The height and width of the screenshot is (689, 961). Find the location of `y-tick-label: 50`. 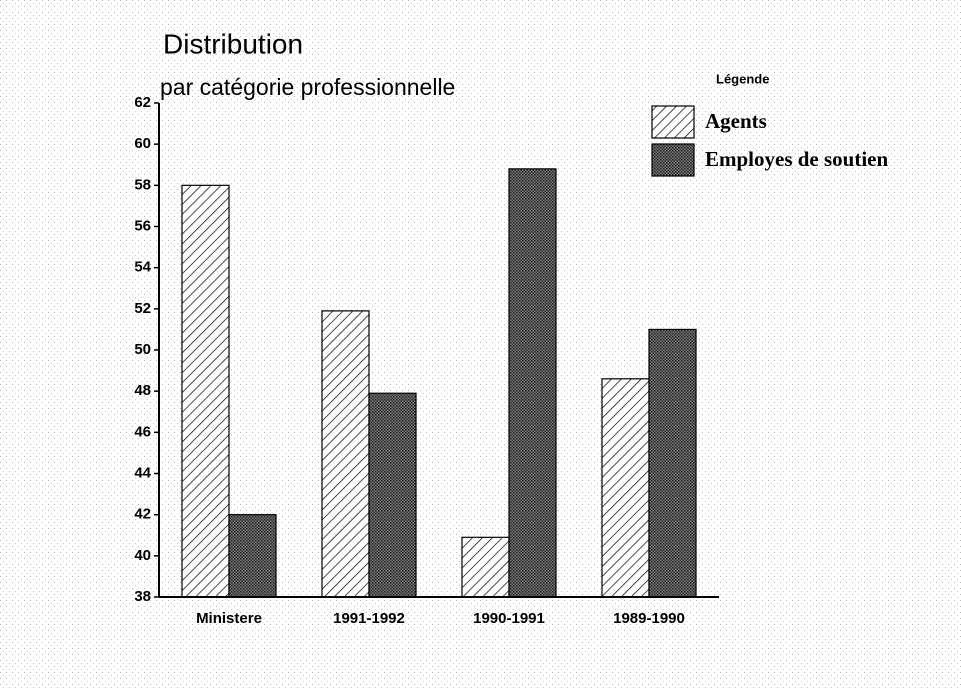

y-tick-label: 50 is located at coordinates (142, 349).